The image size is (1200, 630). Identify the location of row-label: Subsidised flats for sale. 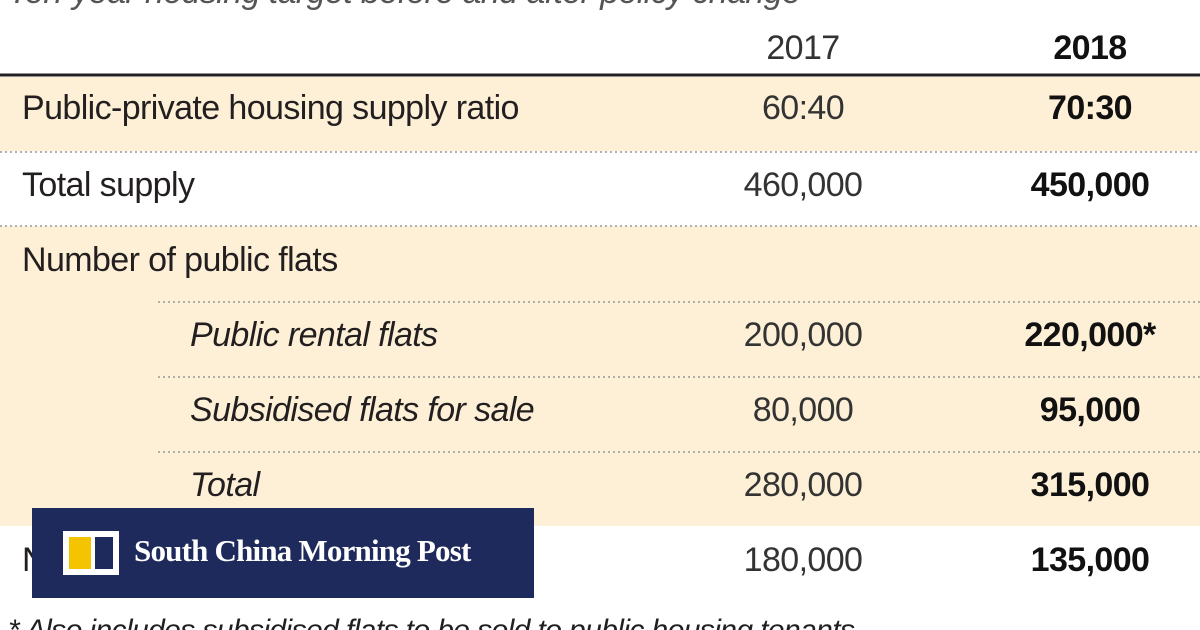
(362, 410).